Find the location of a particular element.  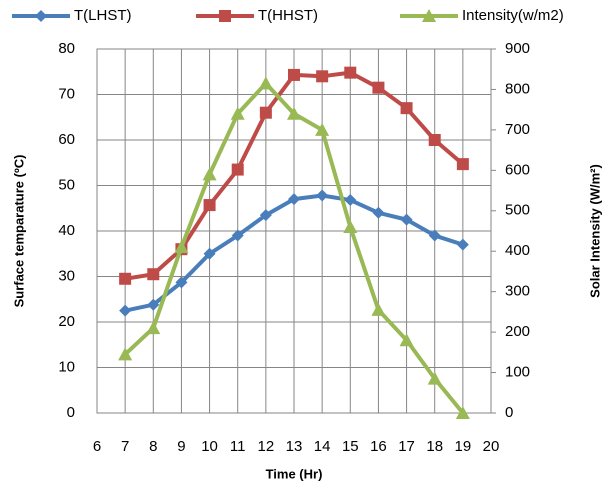

x-tick-label: 6 is located at coordinates (97, 446).